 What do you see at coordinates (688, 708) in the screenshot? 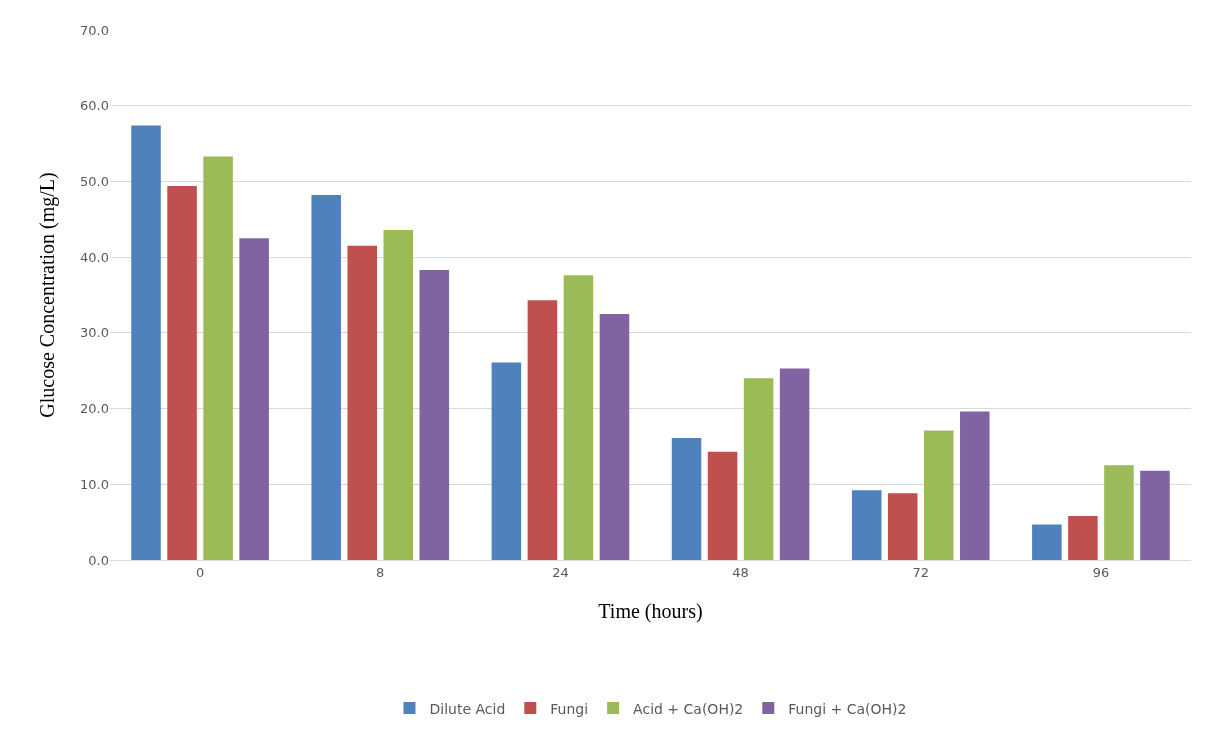
I see `legend-label: Acid + Ca(OH)2` at bounding box center [688, 708].